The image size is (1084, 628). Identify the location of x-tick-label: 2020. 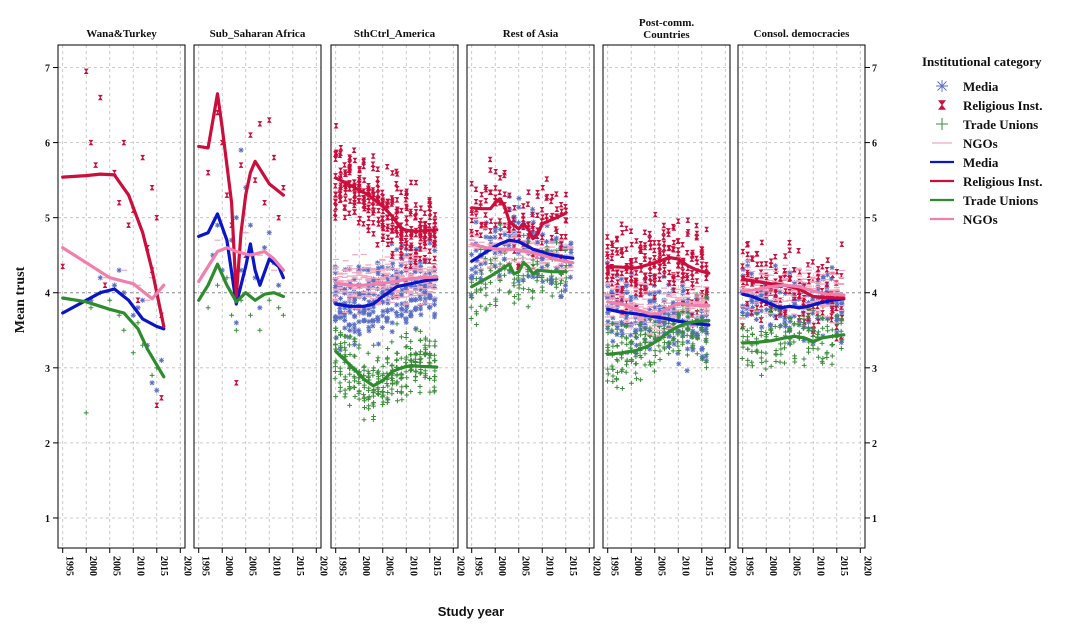
(459, 566).